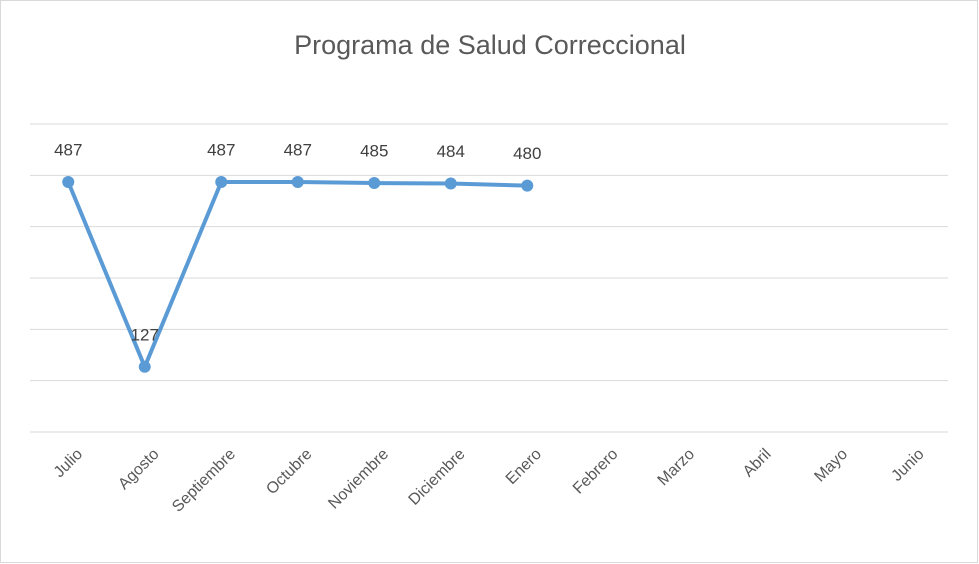 The width and height of the screenshot is (979, 564). I want to click on data-label: 485, so click(374, 151).